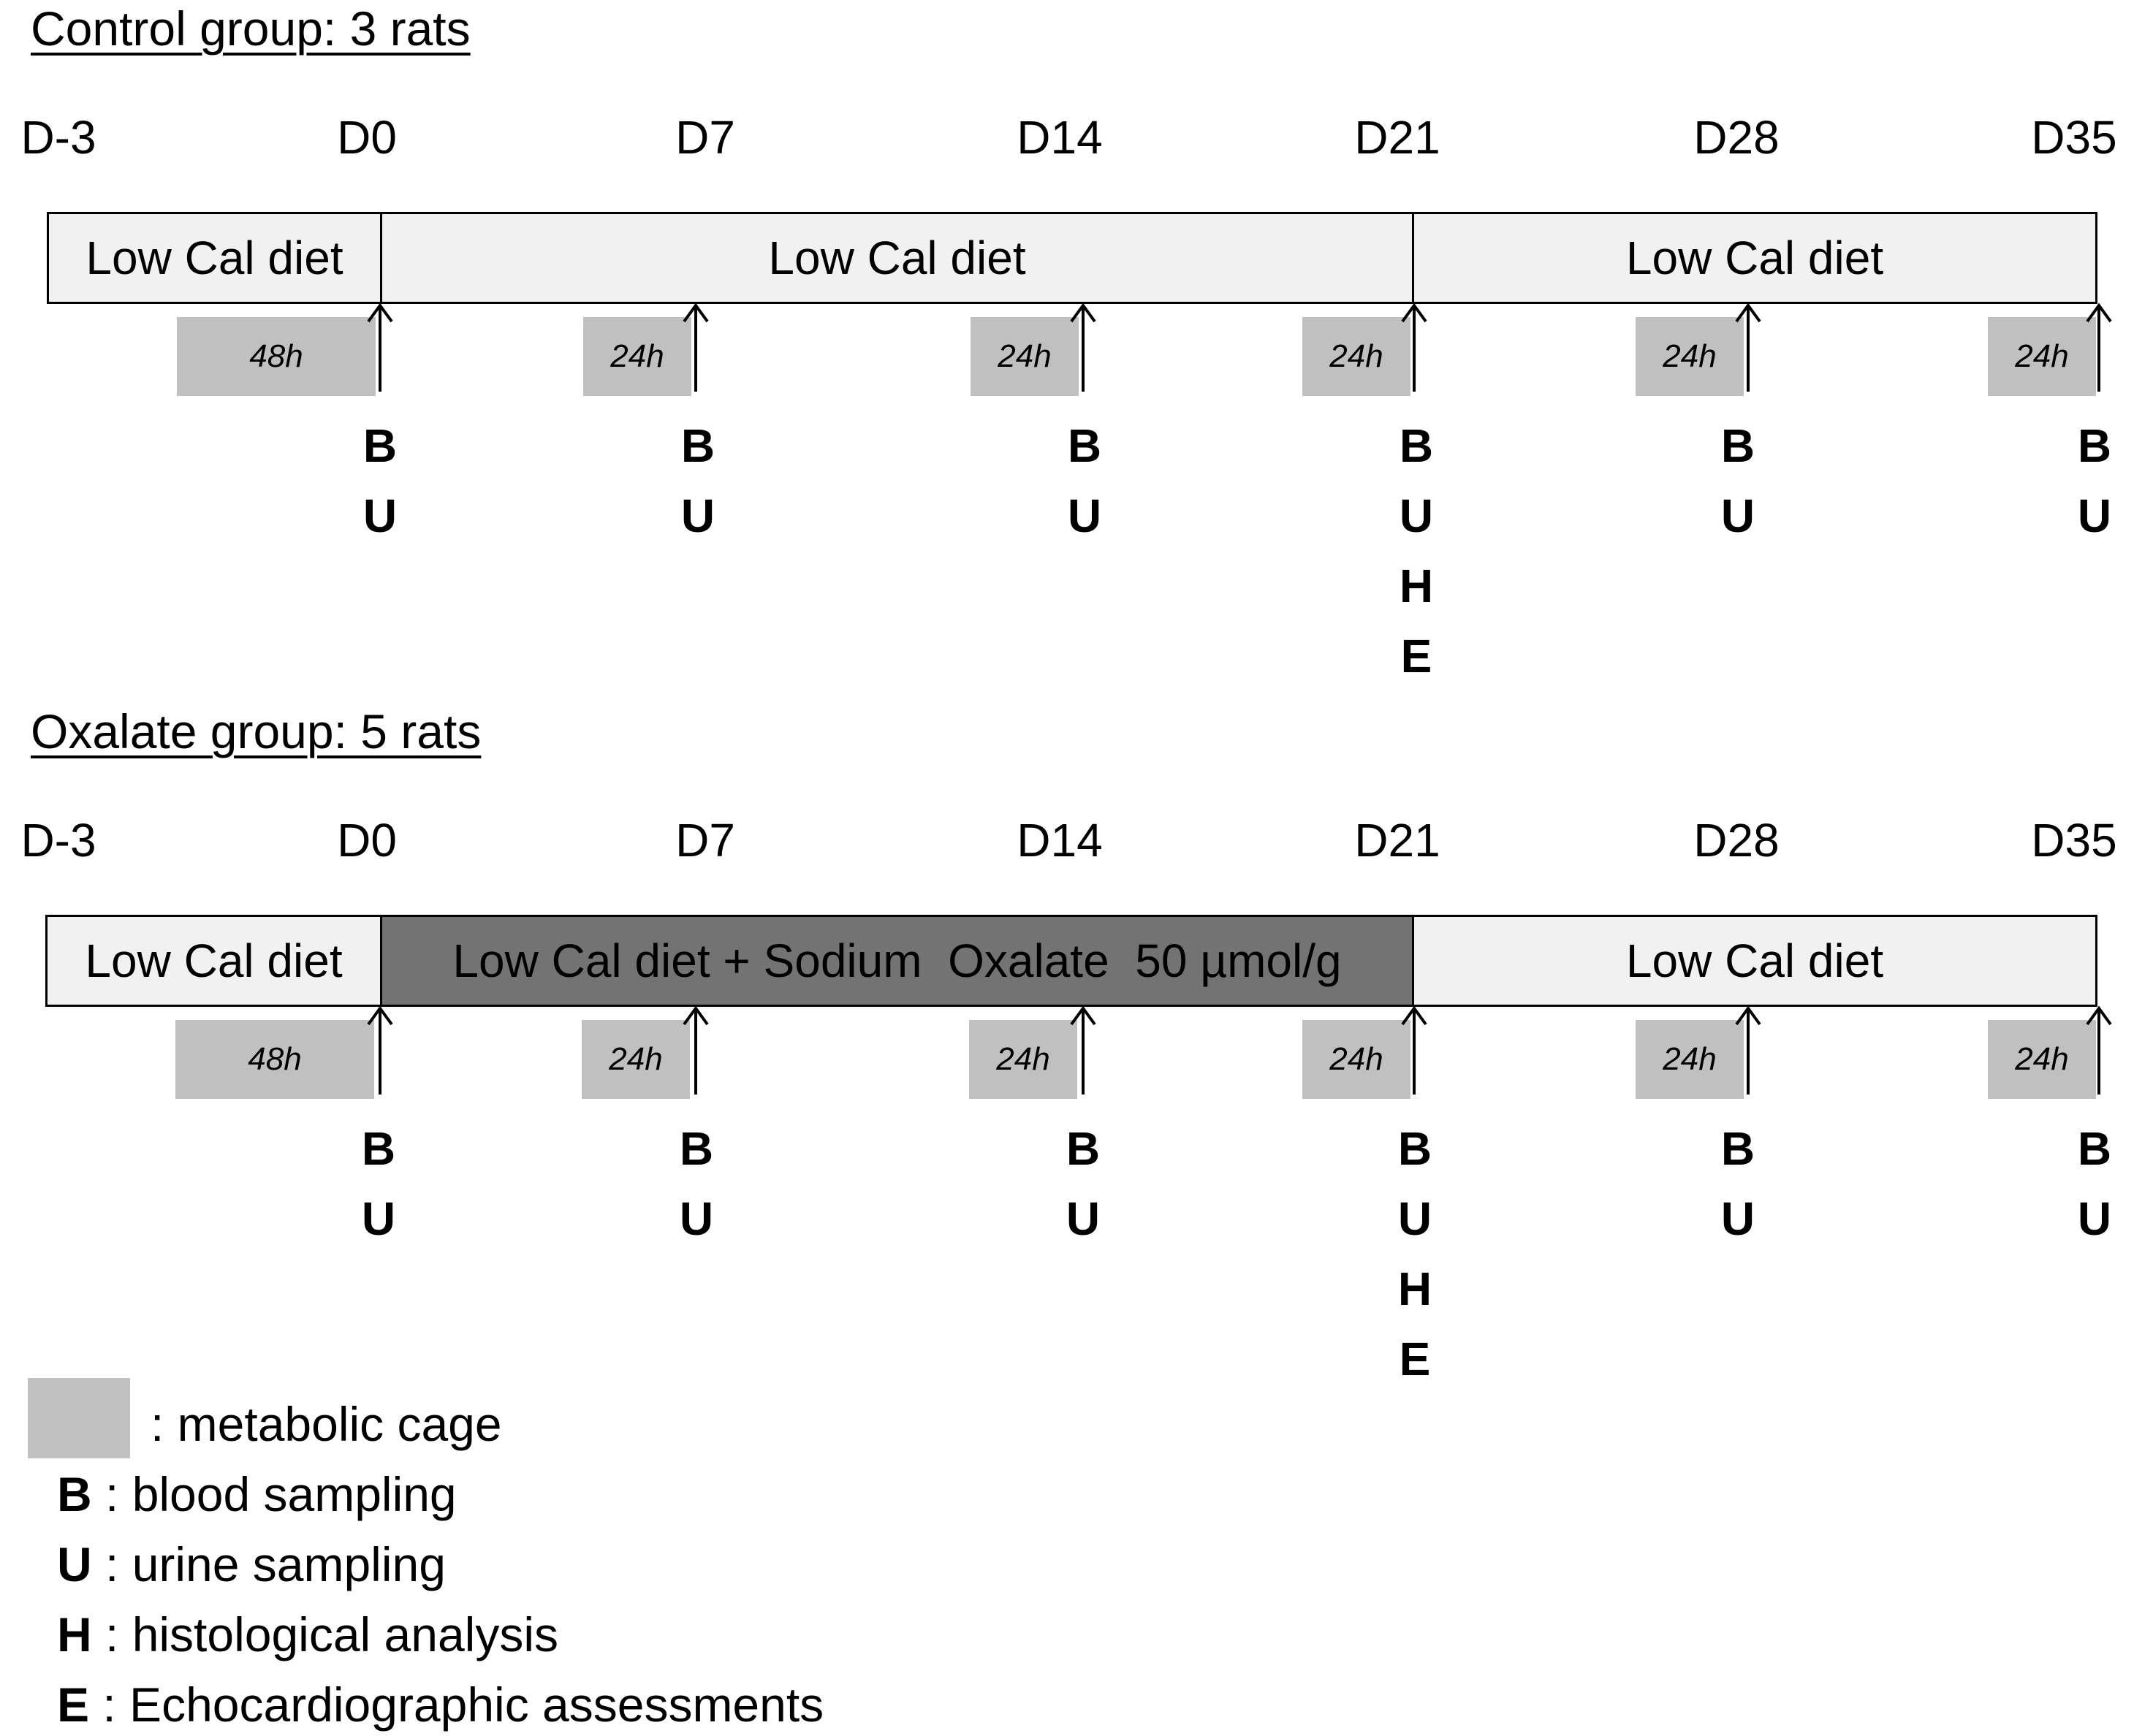 The height and width of the screenshot is (1736, 2134). Describe the element at coordinates (326, 1424) in the screenshot. I see `legend-metabolic-cage-text: : metabolic cage` at that location.